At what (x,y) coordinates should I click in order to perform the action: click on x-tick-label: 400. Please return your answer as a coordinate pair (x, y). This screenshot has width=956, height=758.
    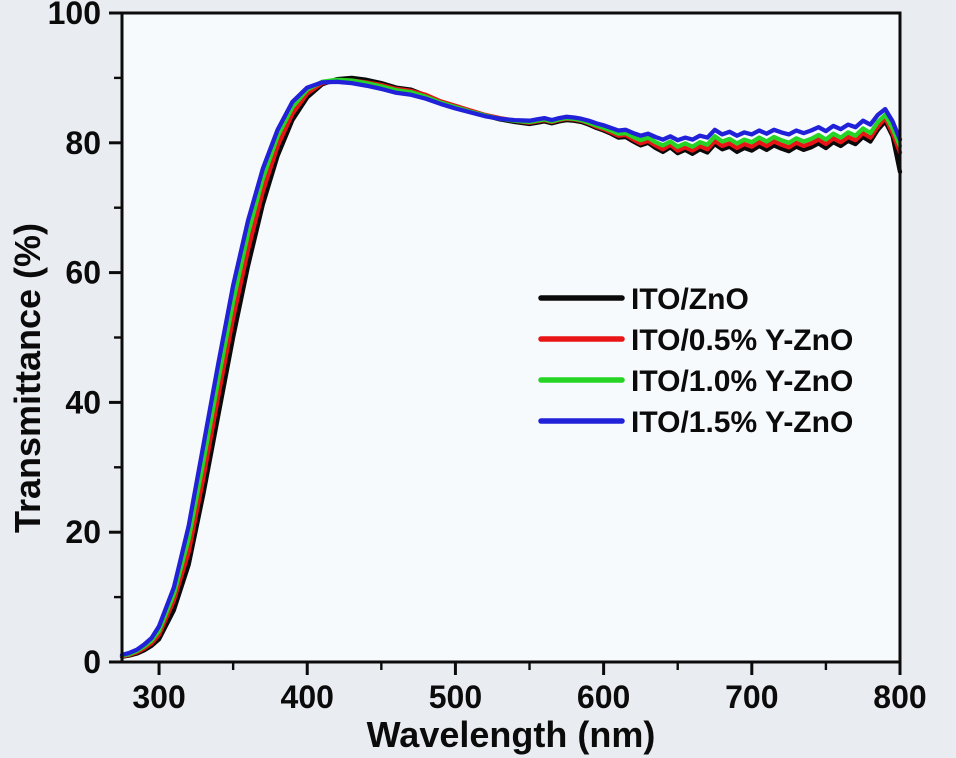
    Looking at the image, I should click on (307, 697).